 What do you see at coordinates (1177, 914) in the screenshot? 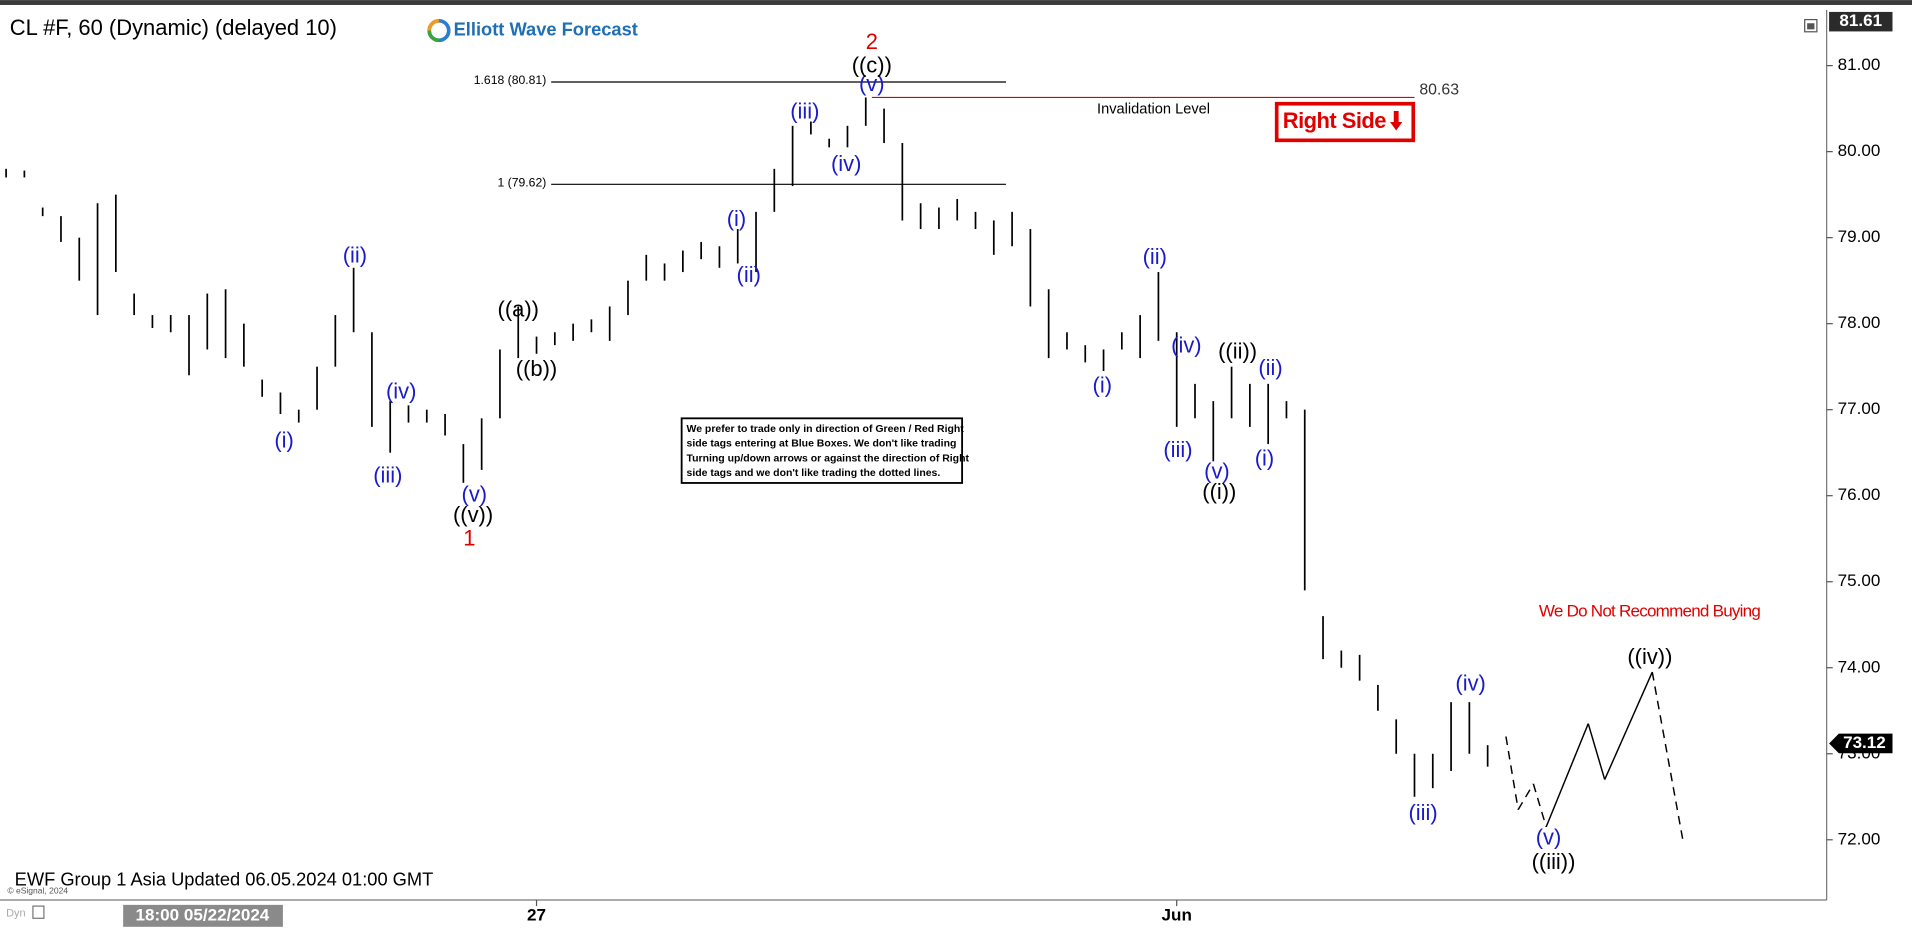
I see `x-tick-label: Jun` at bounding box center [1177, 914].